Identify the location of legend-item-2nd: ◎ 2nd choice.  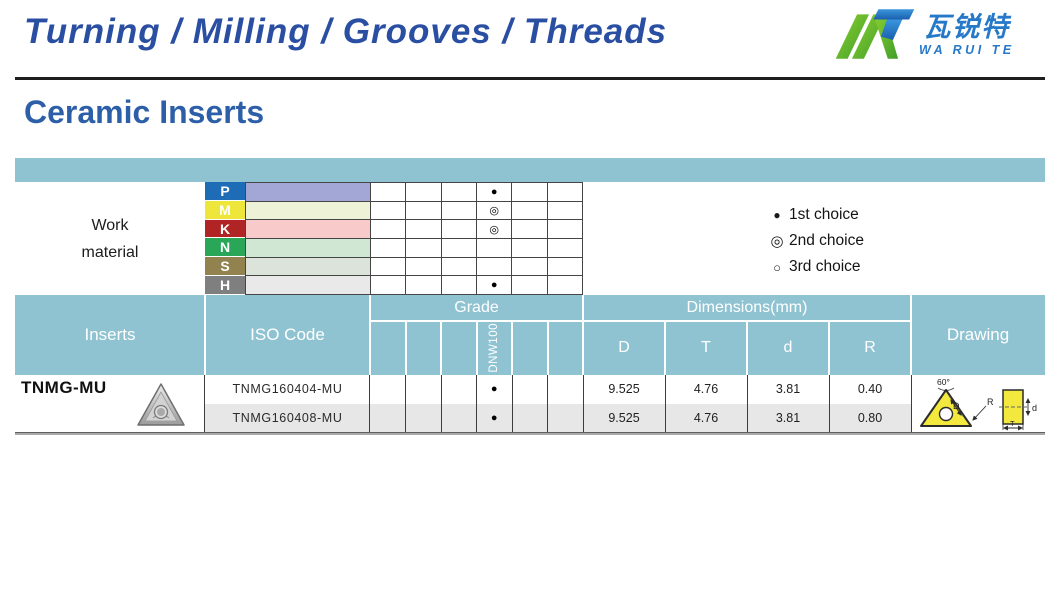
(814, 241).